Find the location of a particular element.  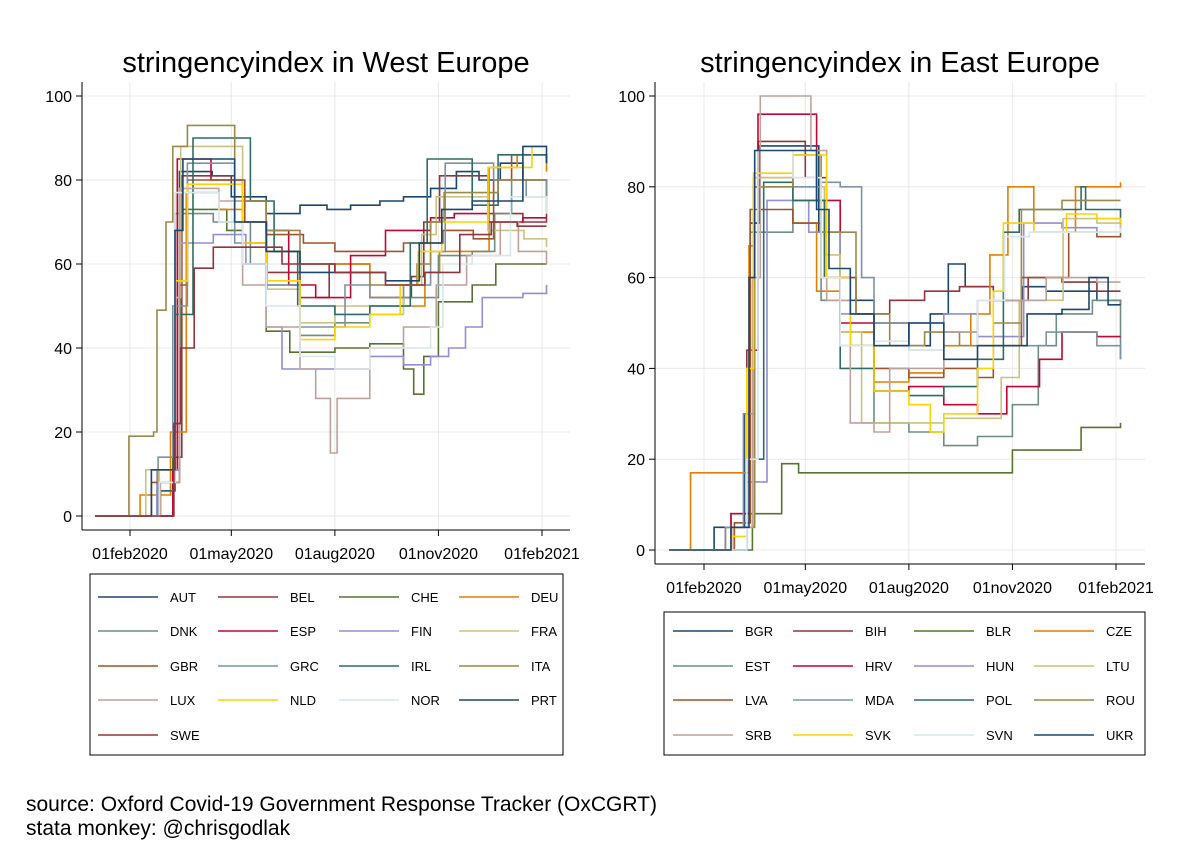

legend-label-irl: IRL is located at coordinates (421, 666).